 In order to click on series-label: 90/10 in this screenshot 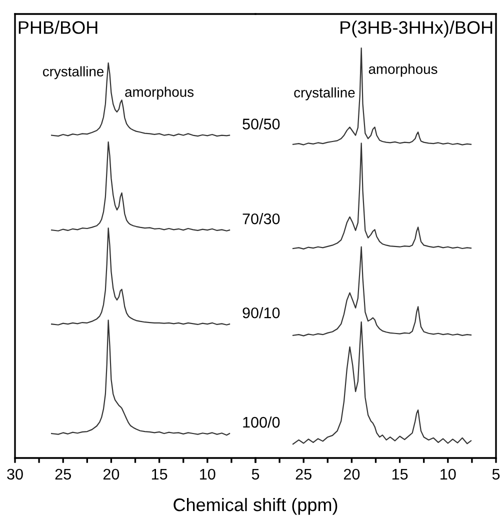, I will do `click(261, 312)`.